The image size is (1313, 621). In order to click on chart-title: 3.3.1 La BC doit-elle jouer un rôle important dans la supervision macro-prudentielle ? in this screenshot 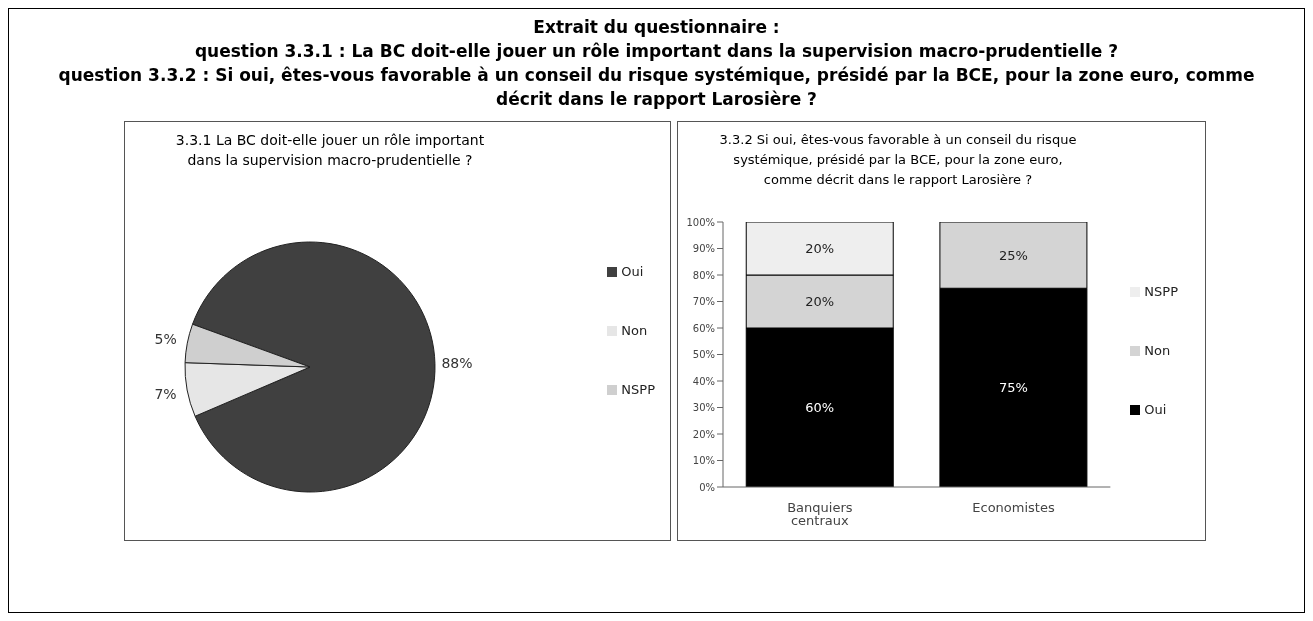, I will do `click(330, 150)`.